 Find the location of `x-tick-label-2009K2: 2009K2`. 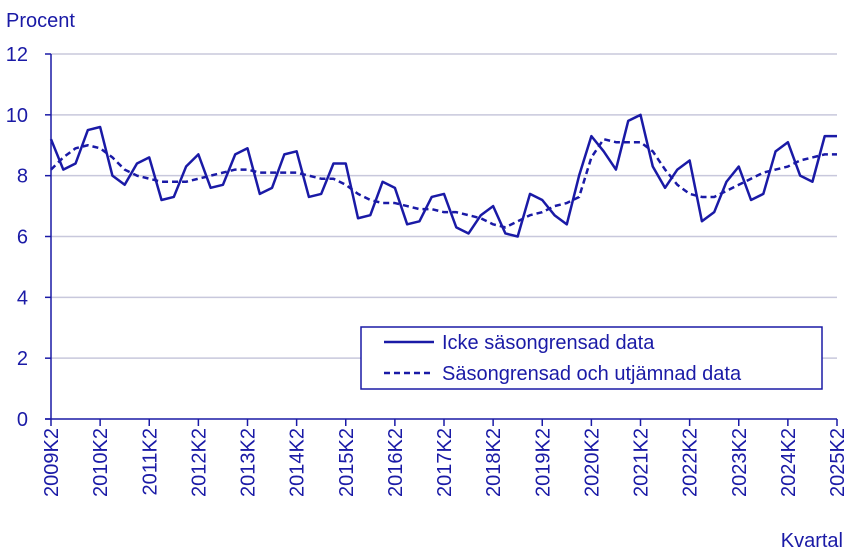

x-tick-label-2009K2: 2009K2 is located at coordinates (52, 462).